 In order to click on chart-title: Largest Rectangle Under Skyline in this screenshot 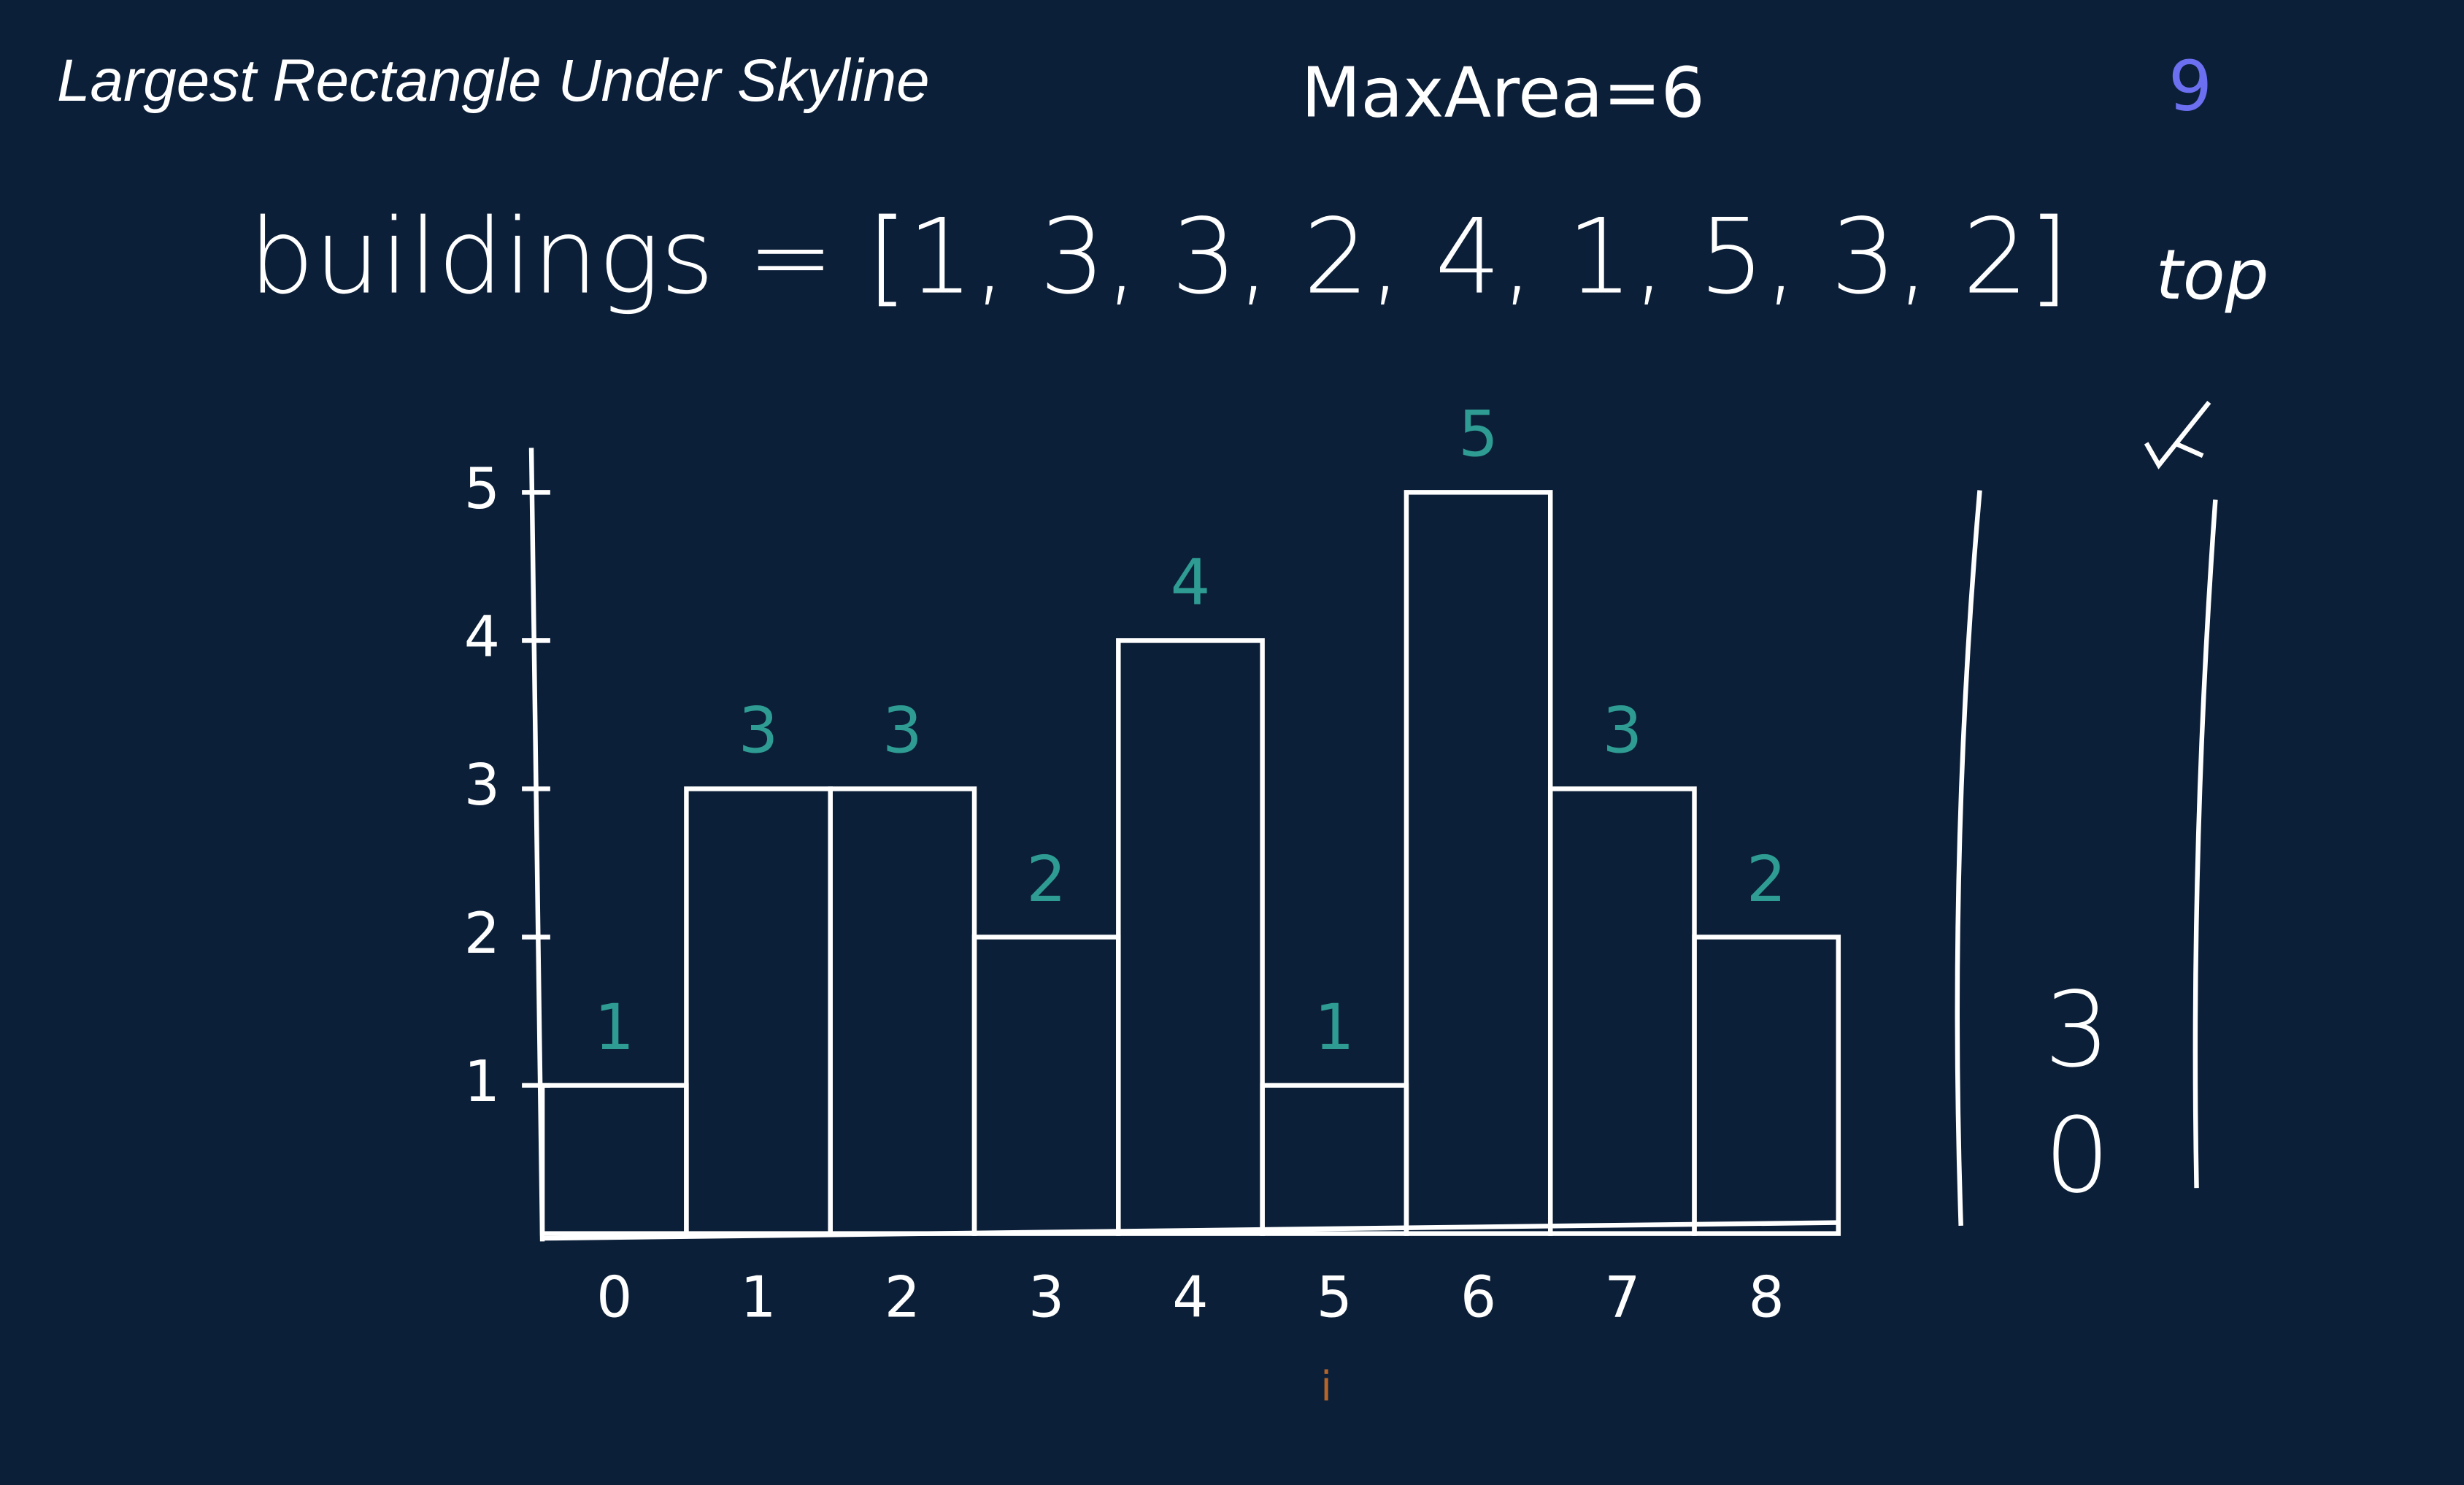, I will do `click(493, 80)`.